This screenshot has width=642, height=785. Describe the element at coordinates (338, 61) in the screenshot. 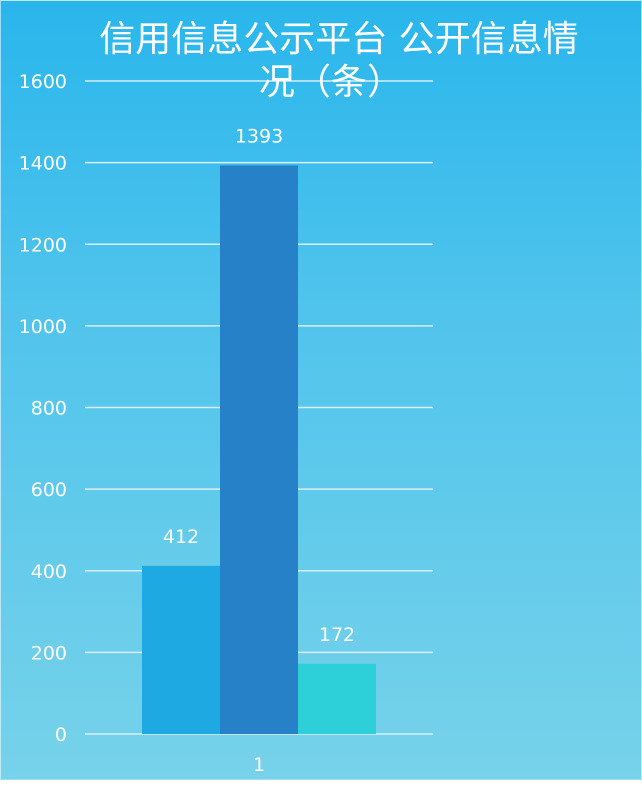

I see `title-layer: 信用信息公示平台 公开信息情 况（条）` at that location.